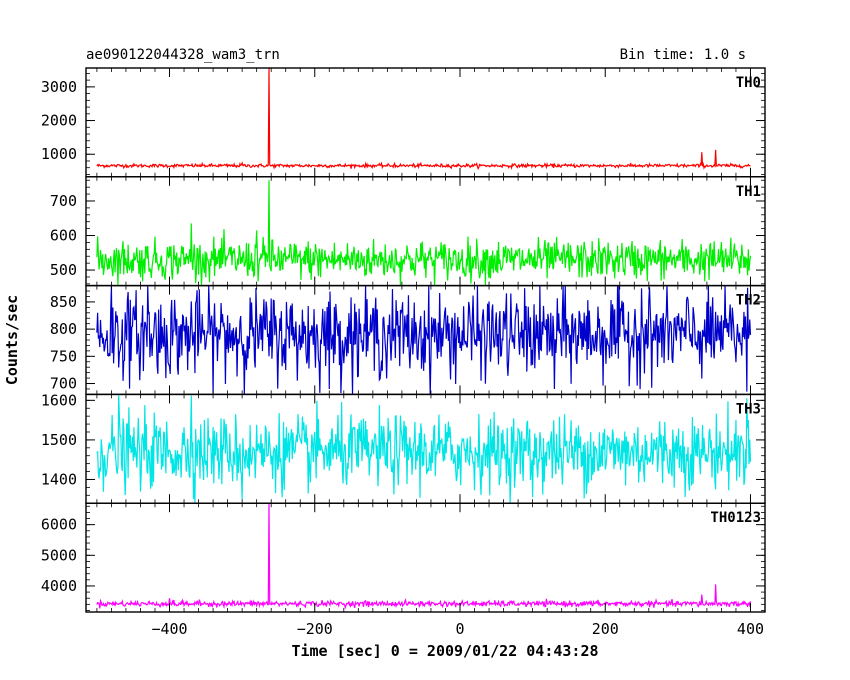 The image size is (850, 680). What do you see at coordinates (459, 629) in the screenshot?
I see `x-tick-label: 0` at bounding box center [459, 629].